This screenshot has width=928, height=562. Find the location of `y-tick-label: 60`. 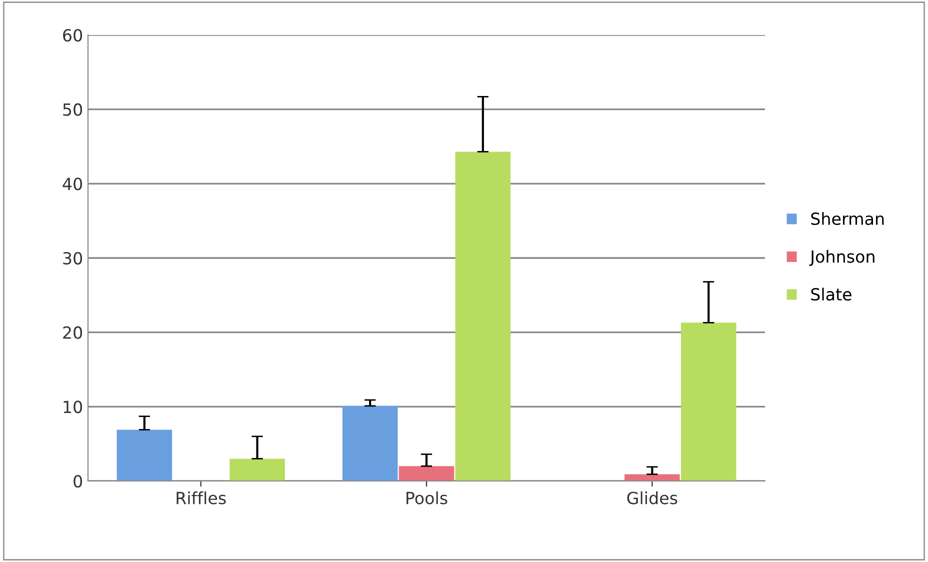

y-tick-label: 60 is located at coordinates (72, 35).